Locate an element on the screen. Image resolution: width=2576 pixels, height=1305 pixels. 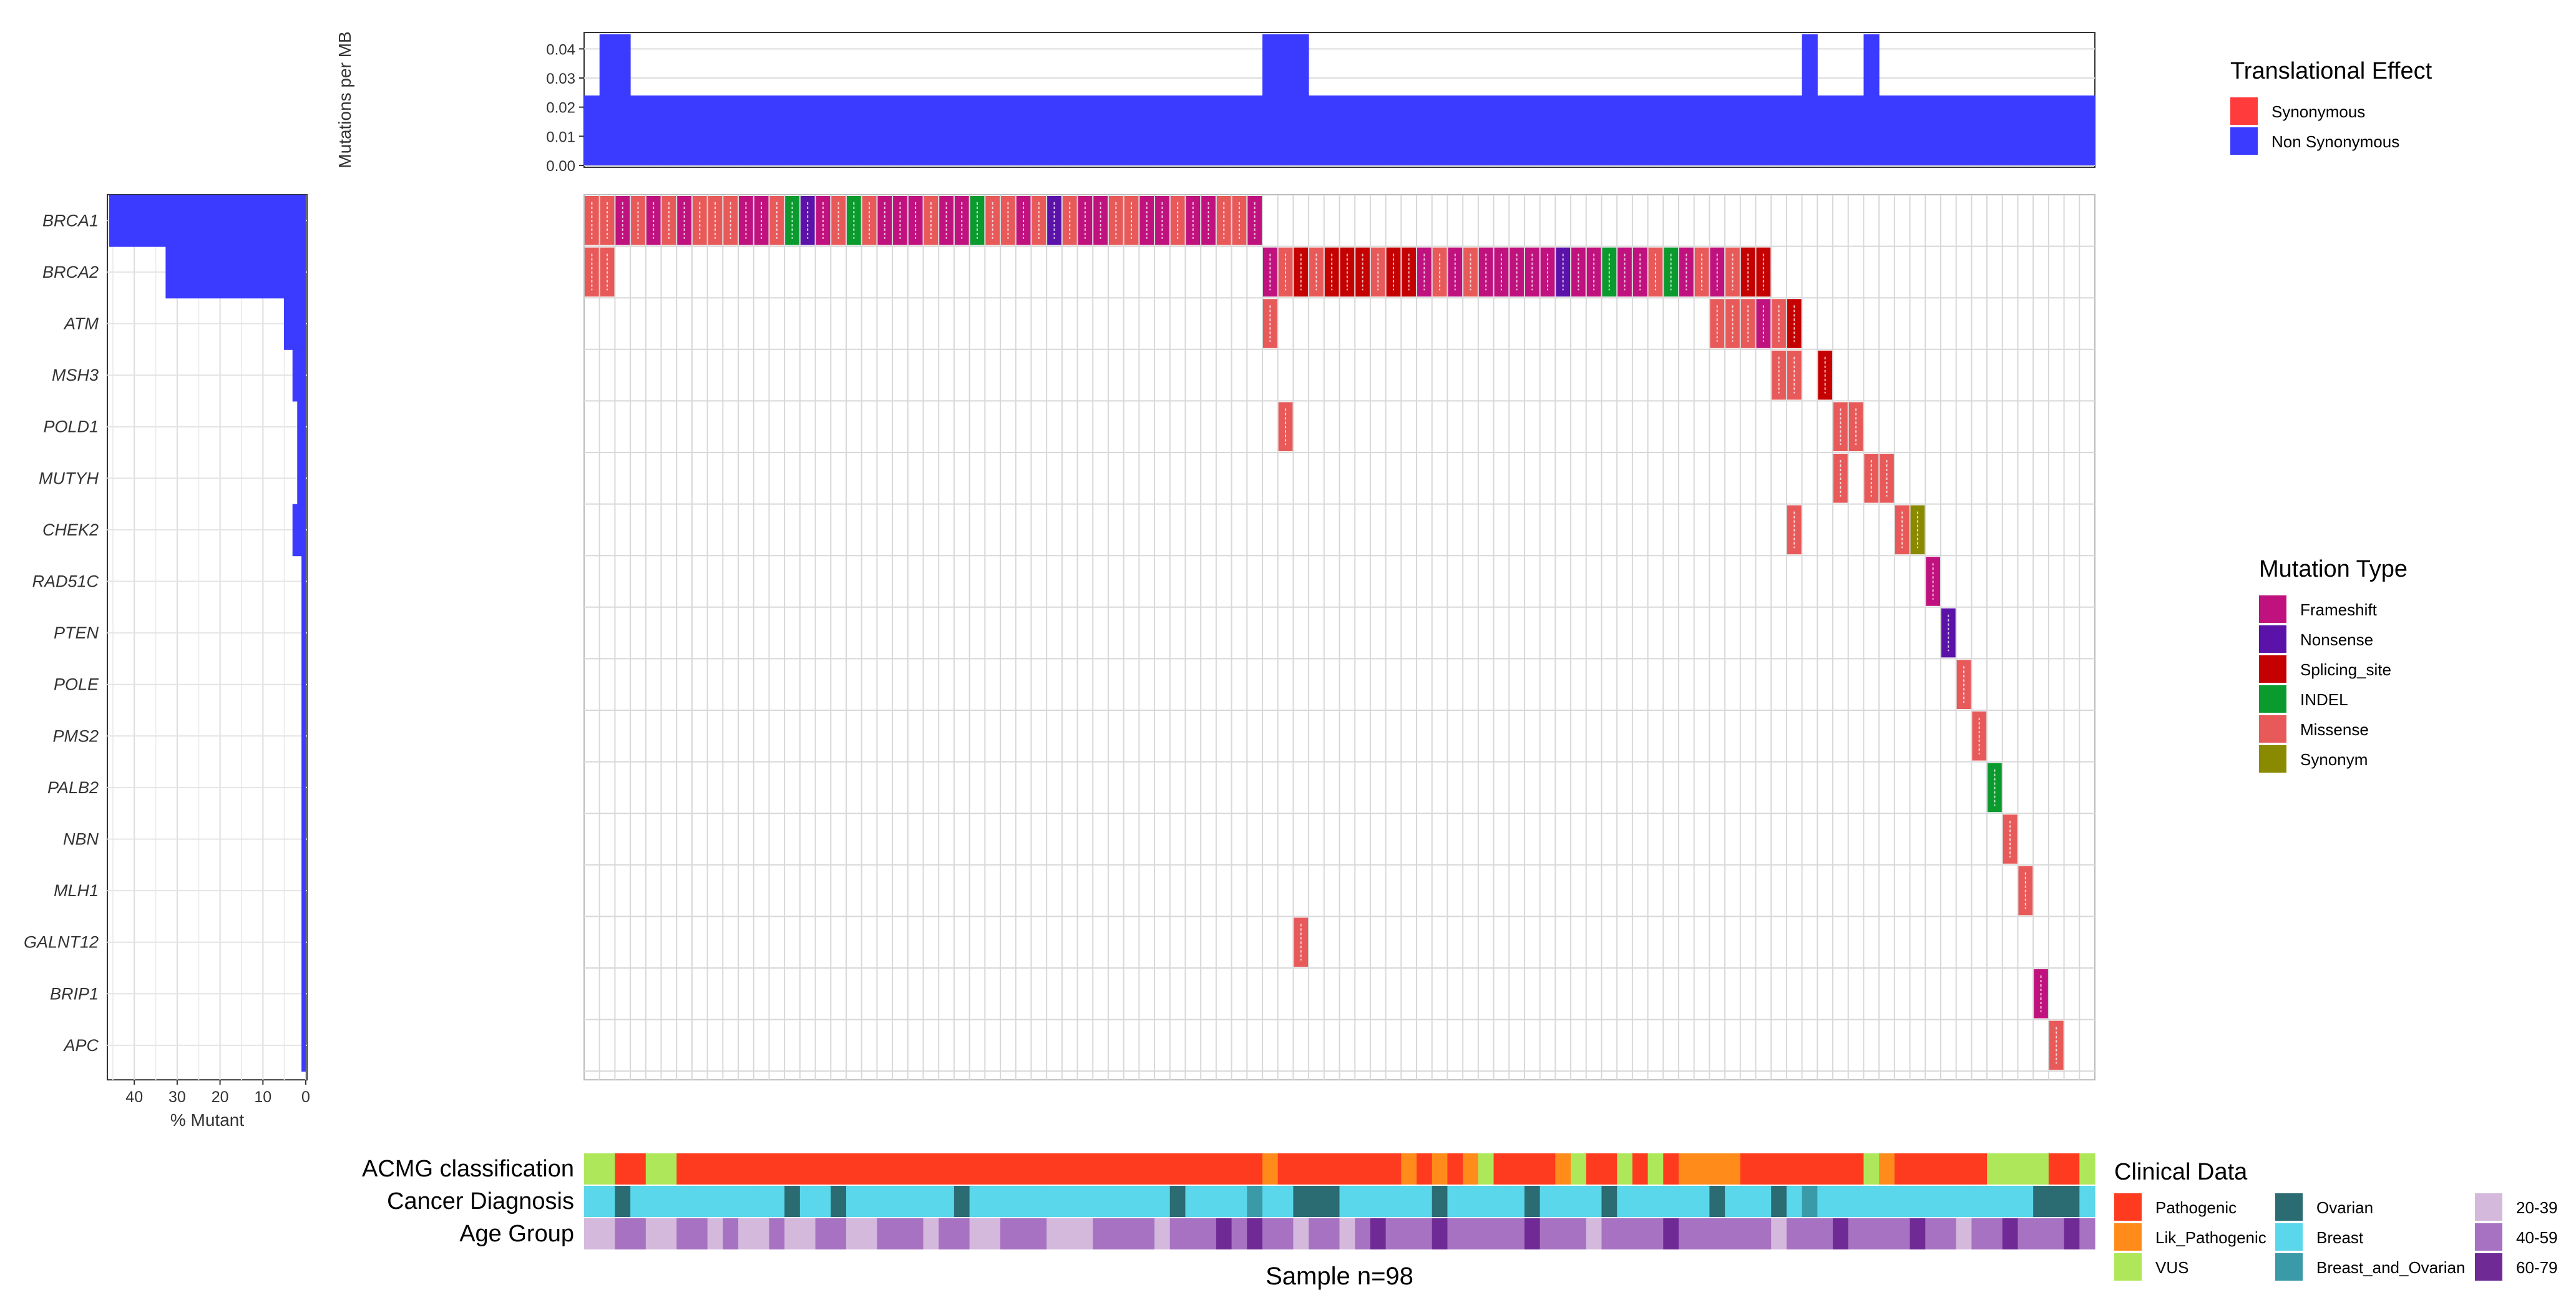
gene-label: NBN is located at coordinates (81, 839).